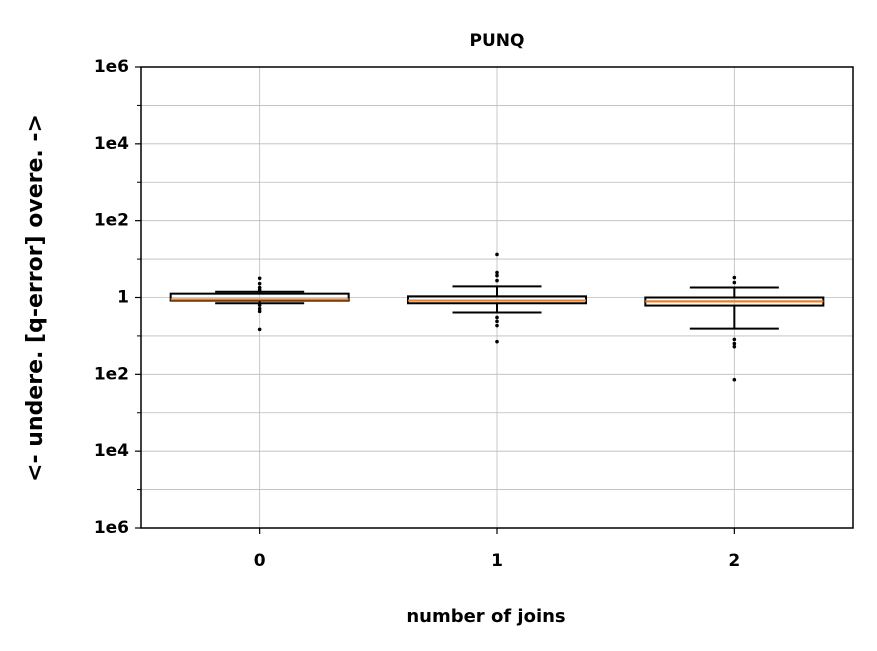 This screenshot has width=877, height=651. I want to click on x-tick-label: 1, so click(497, 561).